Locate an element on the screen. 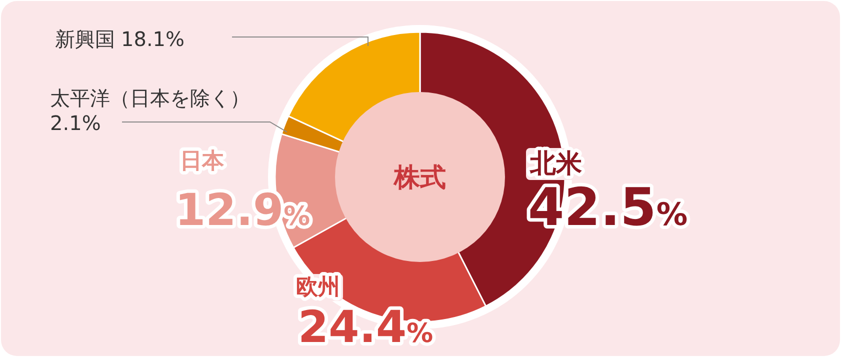 The image size is (841, 357). data-label: 18.1% is located at coordinates (153, 39).